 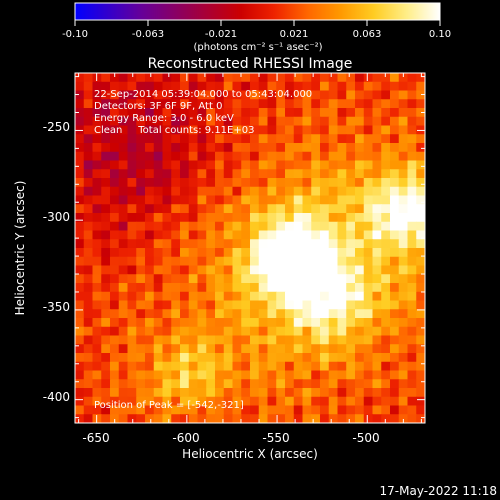 I want to click on info-energy-range: Energy Range: 3.0 - 6.0 keV, so click(x=164, y=118).